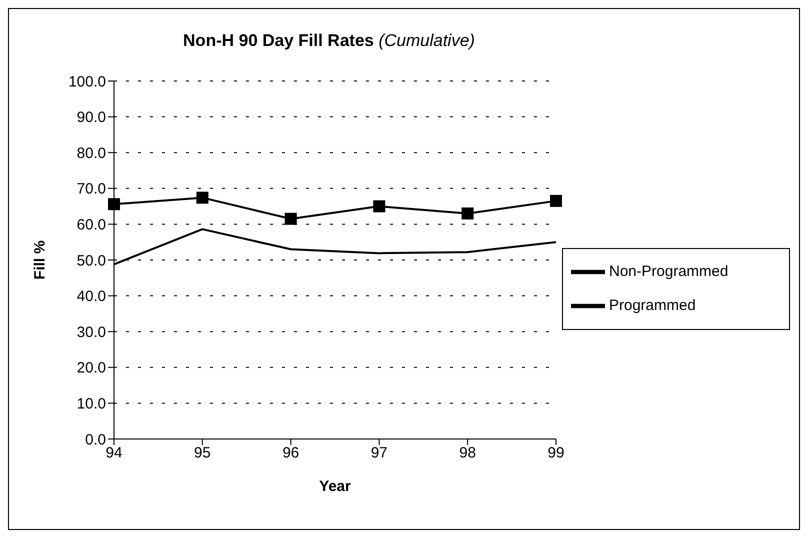  What do you see at coordinates (87, 81) in the screenshot?
I see `y-tick-label: 100.0` at bounding box center [87, 81].